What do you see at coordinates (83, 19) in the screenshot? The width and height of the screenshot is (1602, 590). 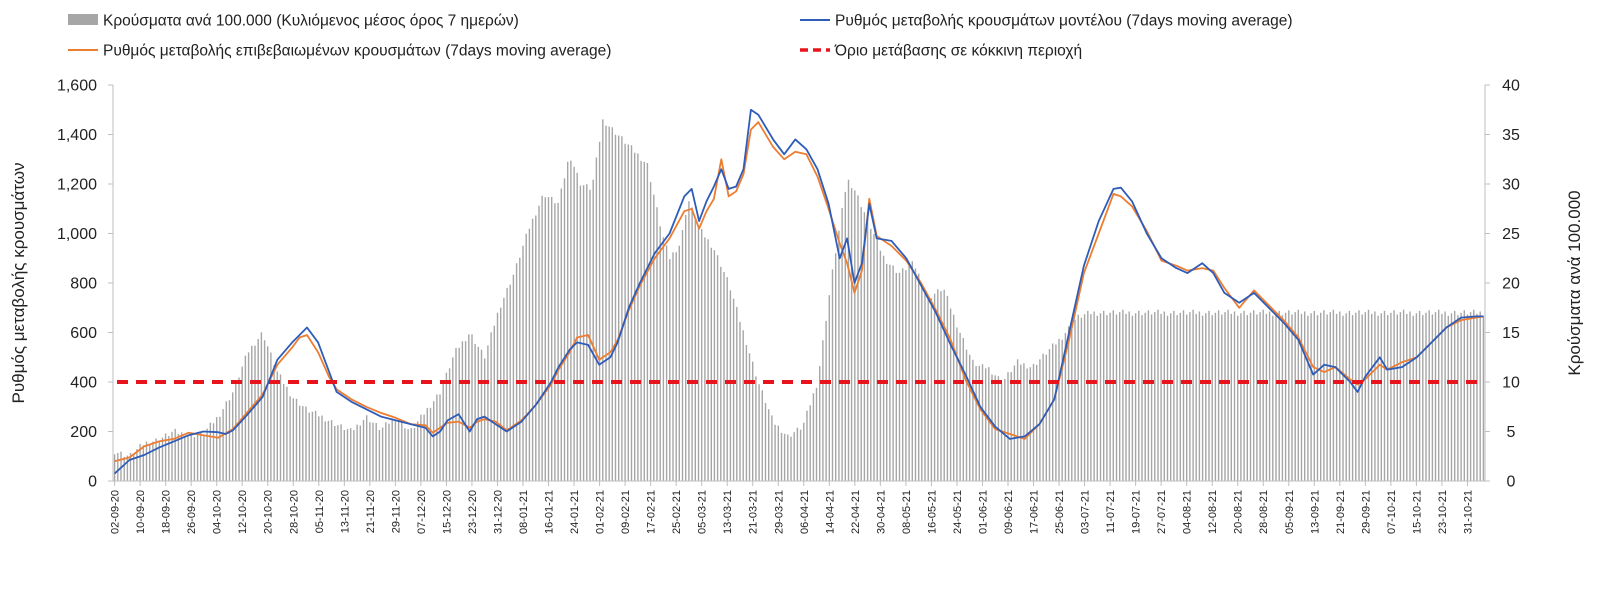 I see `legend-swatch` at bounding box center [83, 19].